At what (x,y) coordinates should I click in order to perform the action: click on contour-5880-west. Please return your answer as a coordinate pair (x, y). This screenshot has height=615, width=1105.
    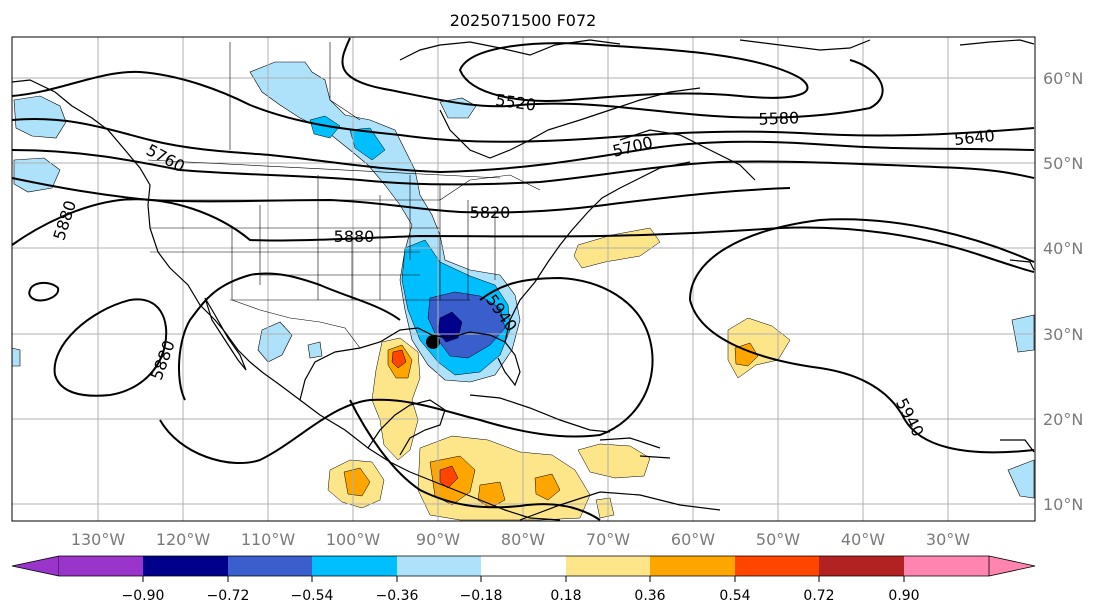
    Looking at the image, I should click on (110, 347).